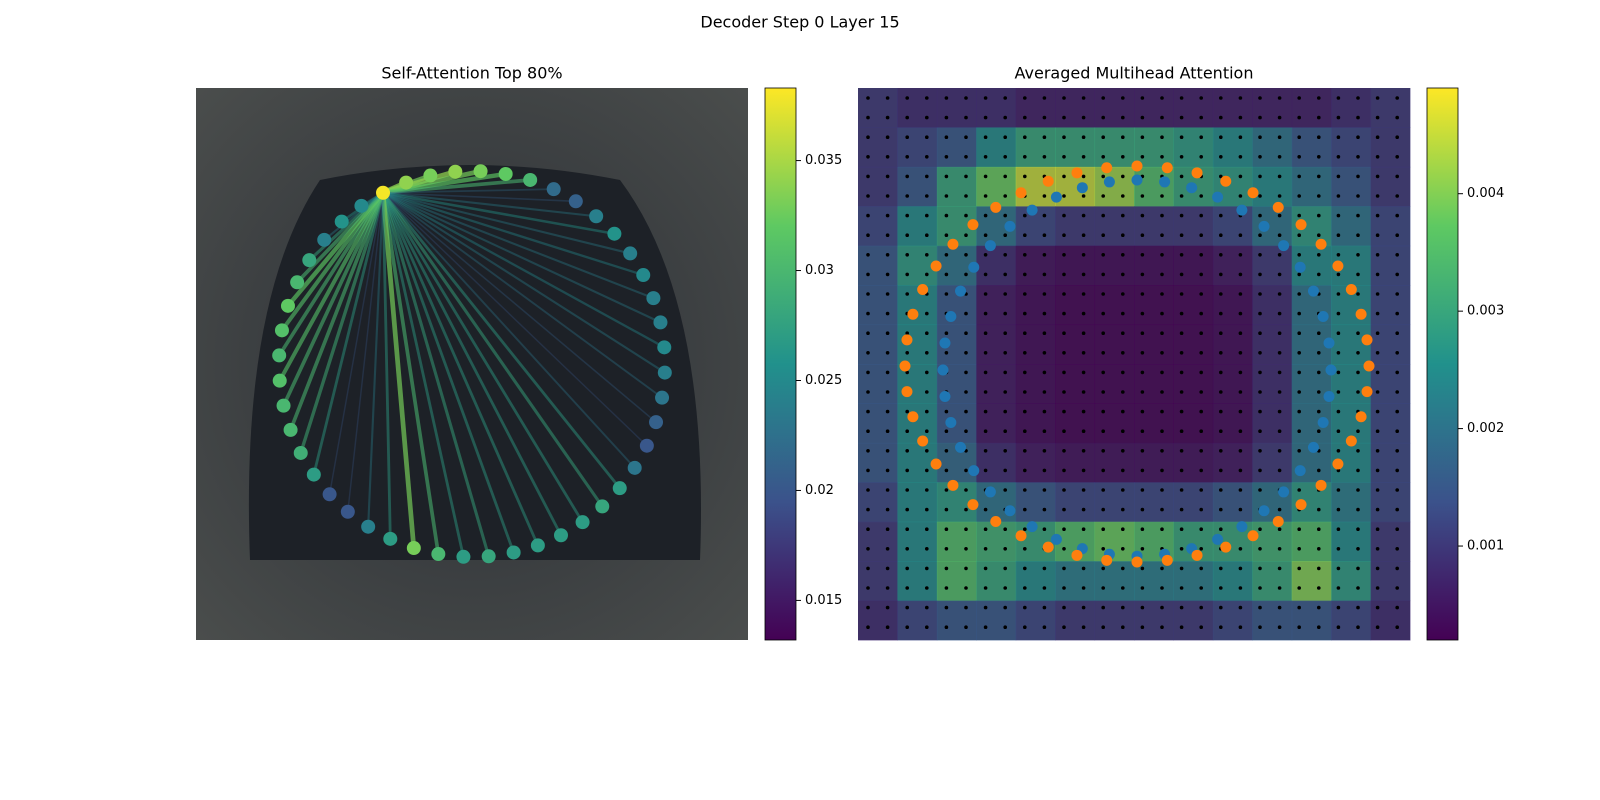 This screenshot has width=1600, height=800. What do you see at coordinates (799, 22) in the screenshot?
I see `suptitle: Decoder Step 0 Layer 15` at bounding box center [799, 22].